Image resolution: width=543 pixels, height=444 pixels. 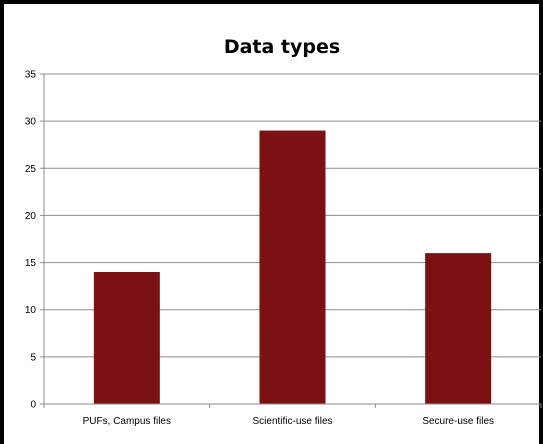 What do you see at coordinates (31, 122) in the screenshot?
I see `y-tick-label-30: 30` at bounding box center [31, 122].